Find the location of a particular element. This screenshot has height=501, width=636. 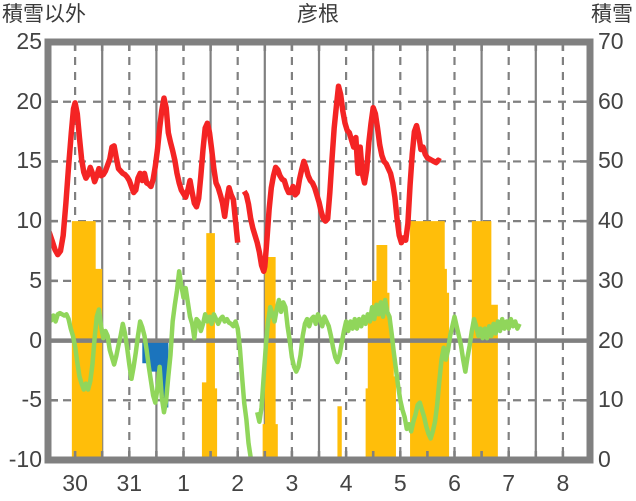

right-axis-tick-label: 20 is located at coordinates (611, 339).